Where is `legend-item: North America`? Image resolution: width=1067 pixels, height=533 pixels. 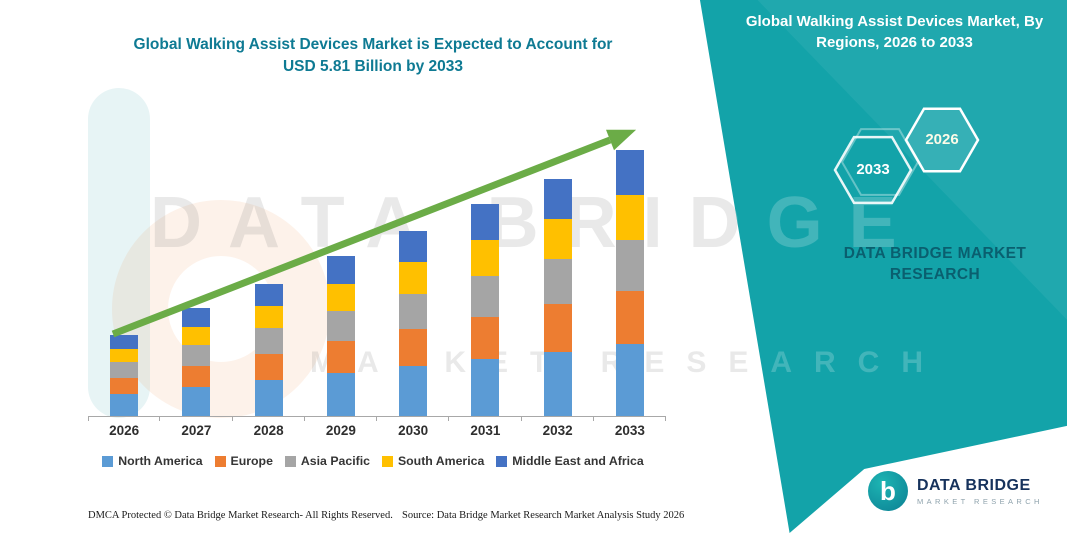
legend-item: North America is located at coordinates (152, 461).